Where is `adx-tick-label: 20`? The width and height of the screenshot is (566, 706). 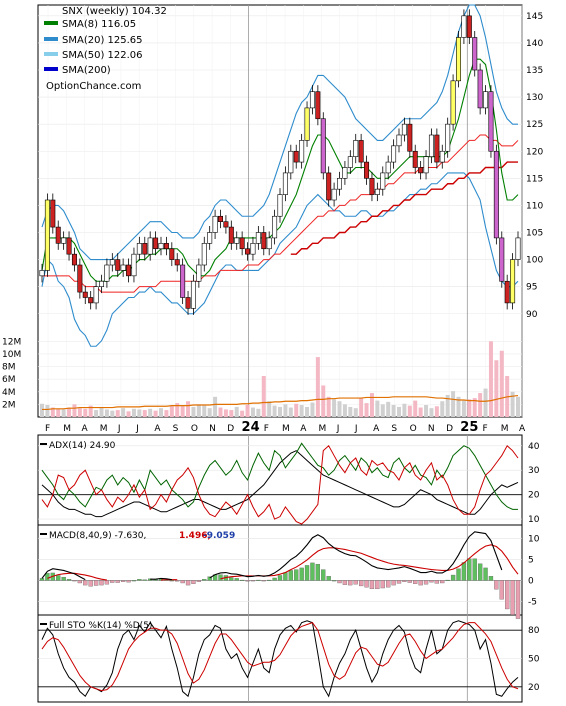 adx-tick-label: 20 is located at coordinates (534, 496).